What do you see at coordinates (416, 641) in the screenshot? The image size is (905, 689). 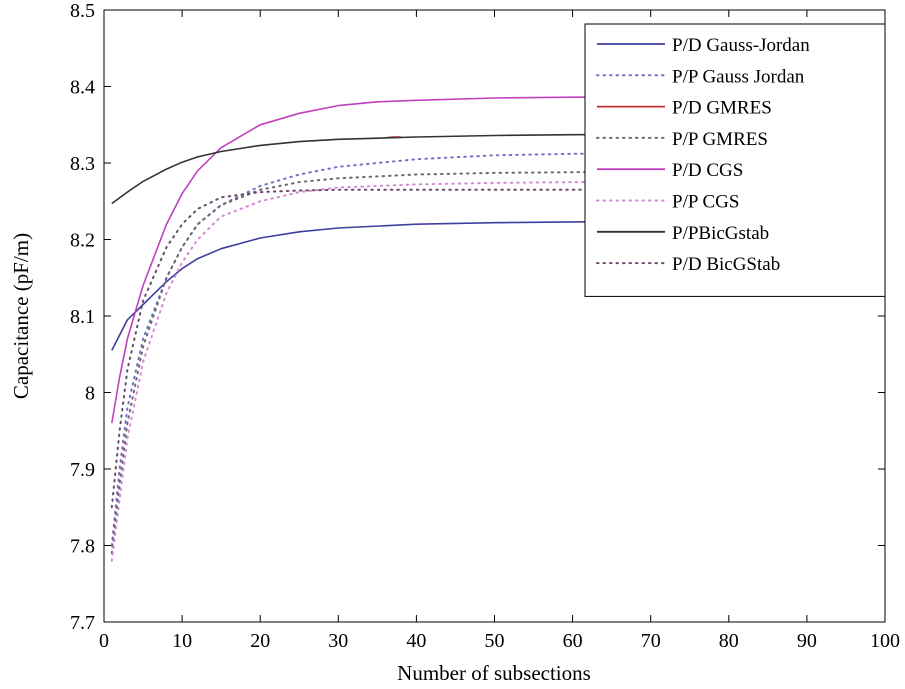 I see `x-tick-label: 40` at bounding box center [416, 641].